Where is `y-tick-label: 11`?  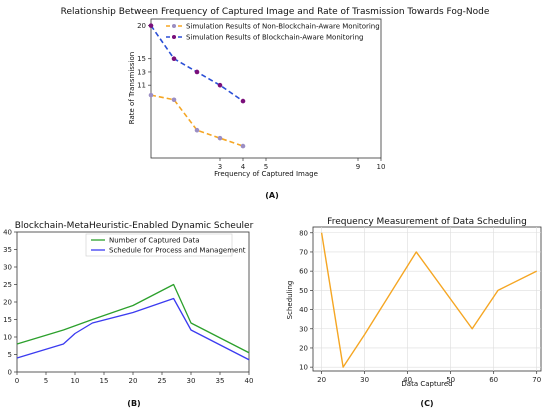 y-tick-label: 11 is located at coordinates (141, 86).